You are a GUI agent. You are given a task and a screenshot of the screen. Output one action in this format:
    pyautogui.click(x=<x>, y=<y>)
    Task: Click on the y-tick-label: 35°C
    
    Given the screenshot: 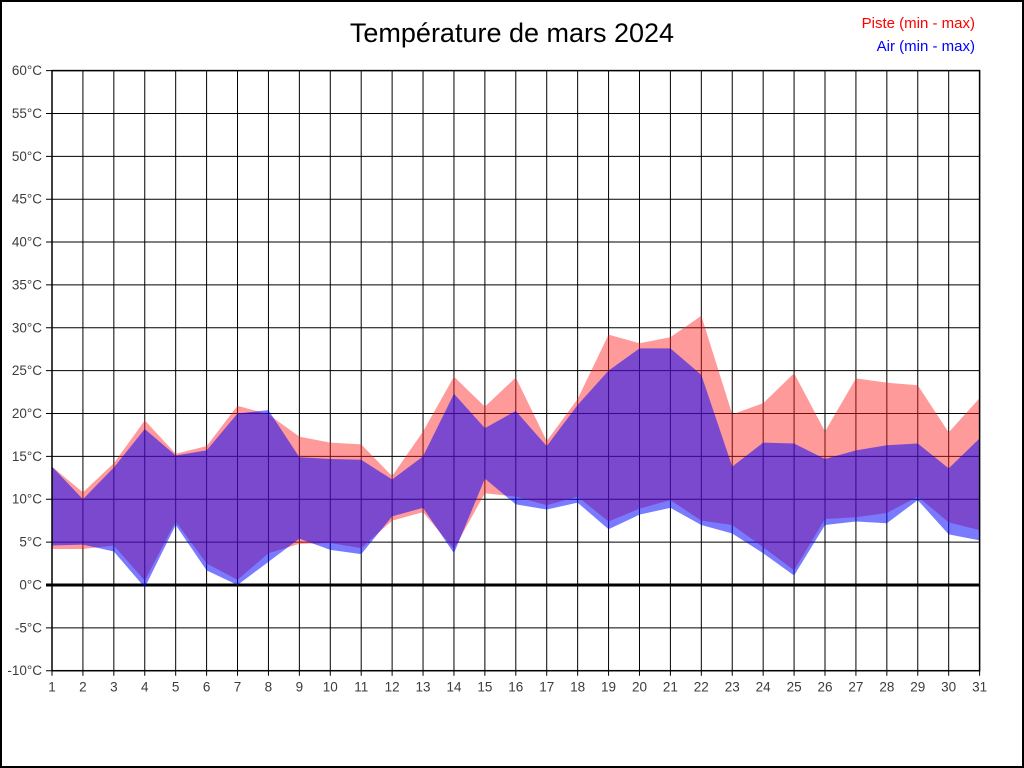 What is the action you would take?
    pyautogui.click(x=27, y=284)
    